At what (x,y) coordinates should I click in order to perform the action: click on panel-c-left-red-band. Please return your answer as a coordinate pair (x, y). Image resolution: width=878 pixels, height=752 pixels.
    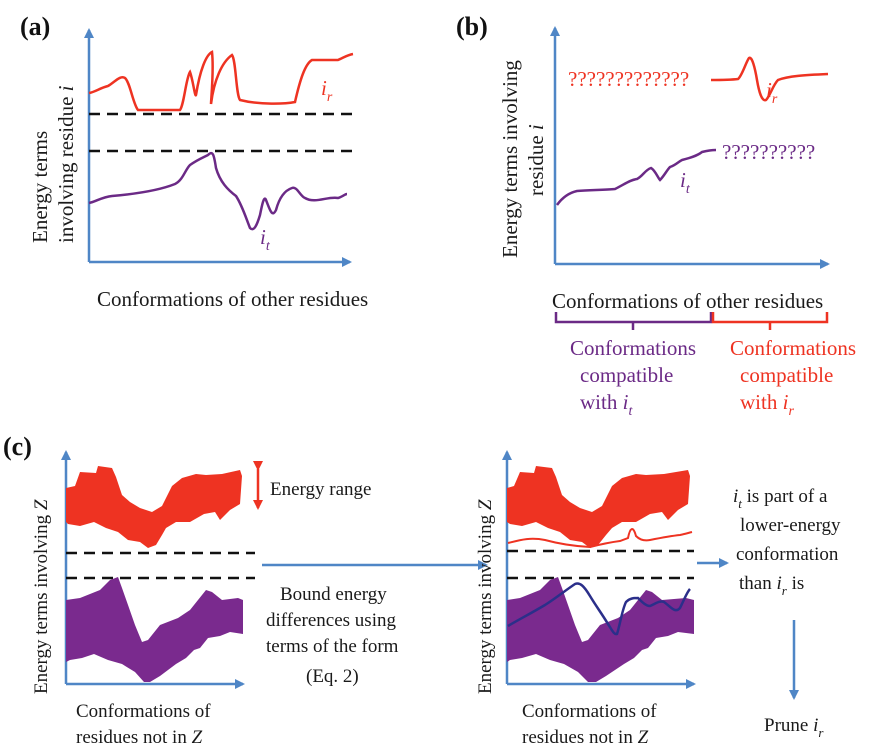
    Looking at the image, I should click on (154, 507).